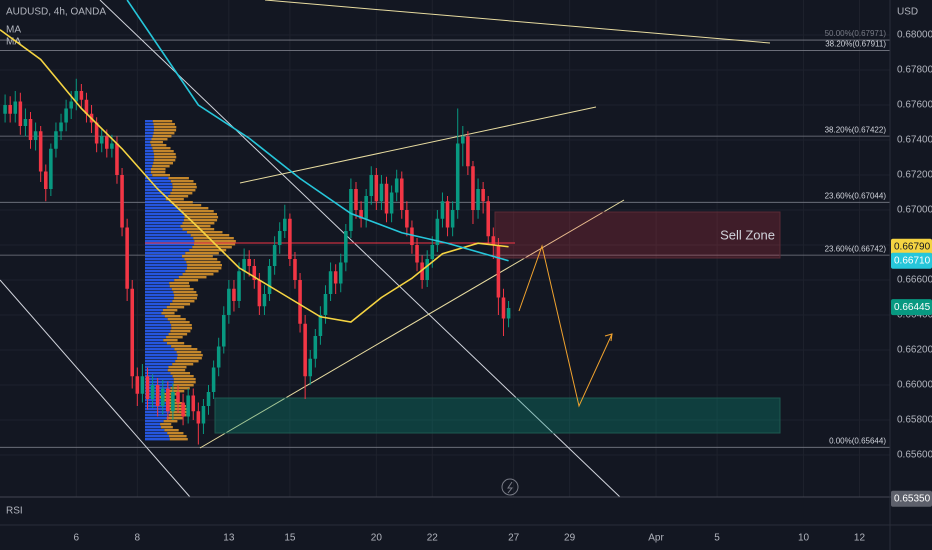 This screenshot has height=550, width=932. Describe the element at coordinates (914, 315) in the screenshot. I see `y-tick-label: 0.66400` at that location.